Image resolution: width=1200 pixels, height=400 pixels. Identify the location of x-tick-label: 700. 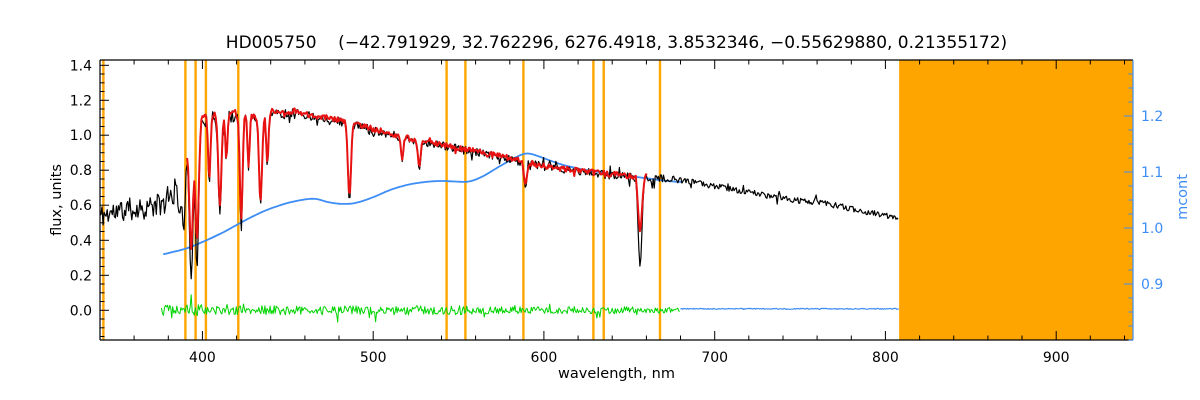
(714, 358).